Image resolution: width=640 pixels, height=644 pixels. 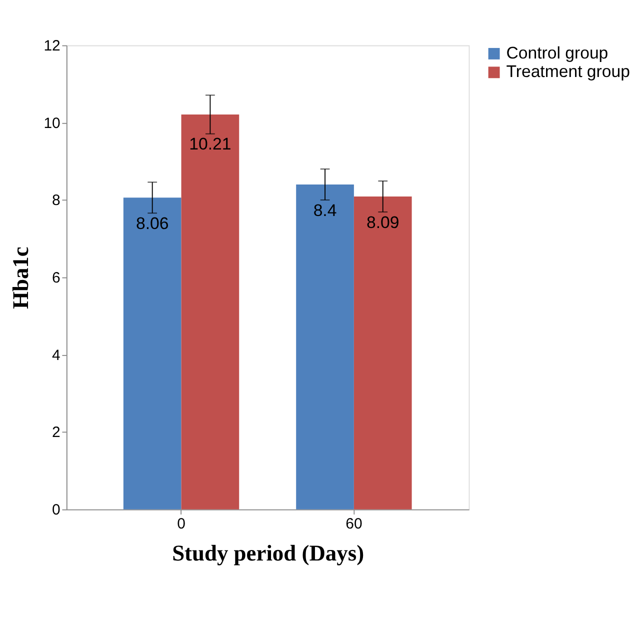 I want to click on y-tick-label: 8, so click(x=56, y=201).